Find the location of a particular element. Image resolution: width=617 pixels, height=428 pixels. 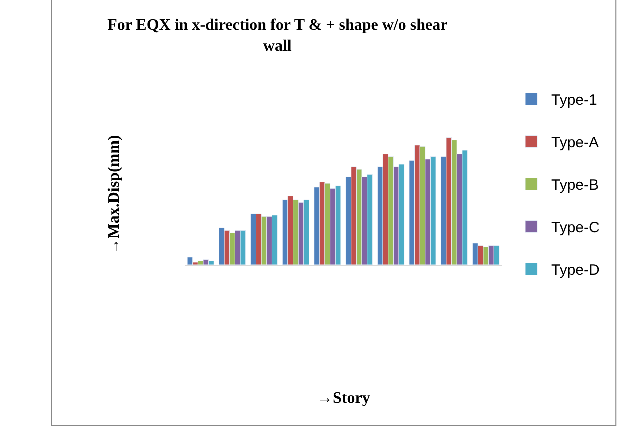

legend-label: Type-D is located at coordinates (576, 271).